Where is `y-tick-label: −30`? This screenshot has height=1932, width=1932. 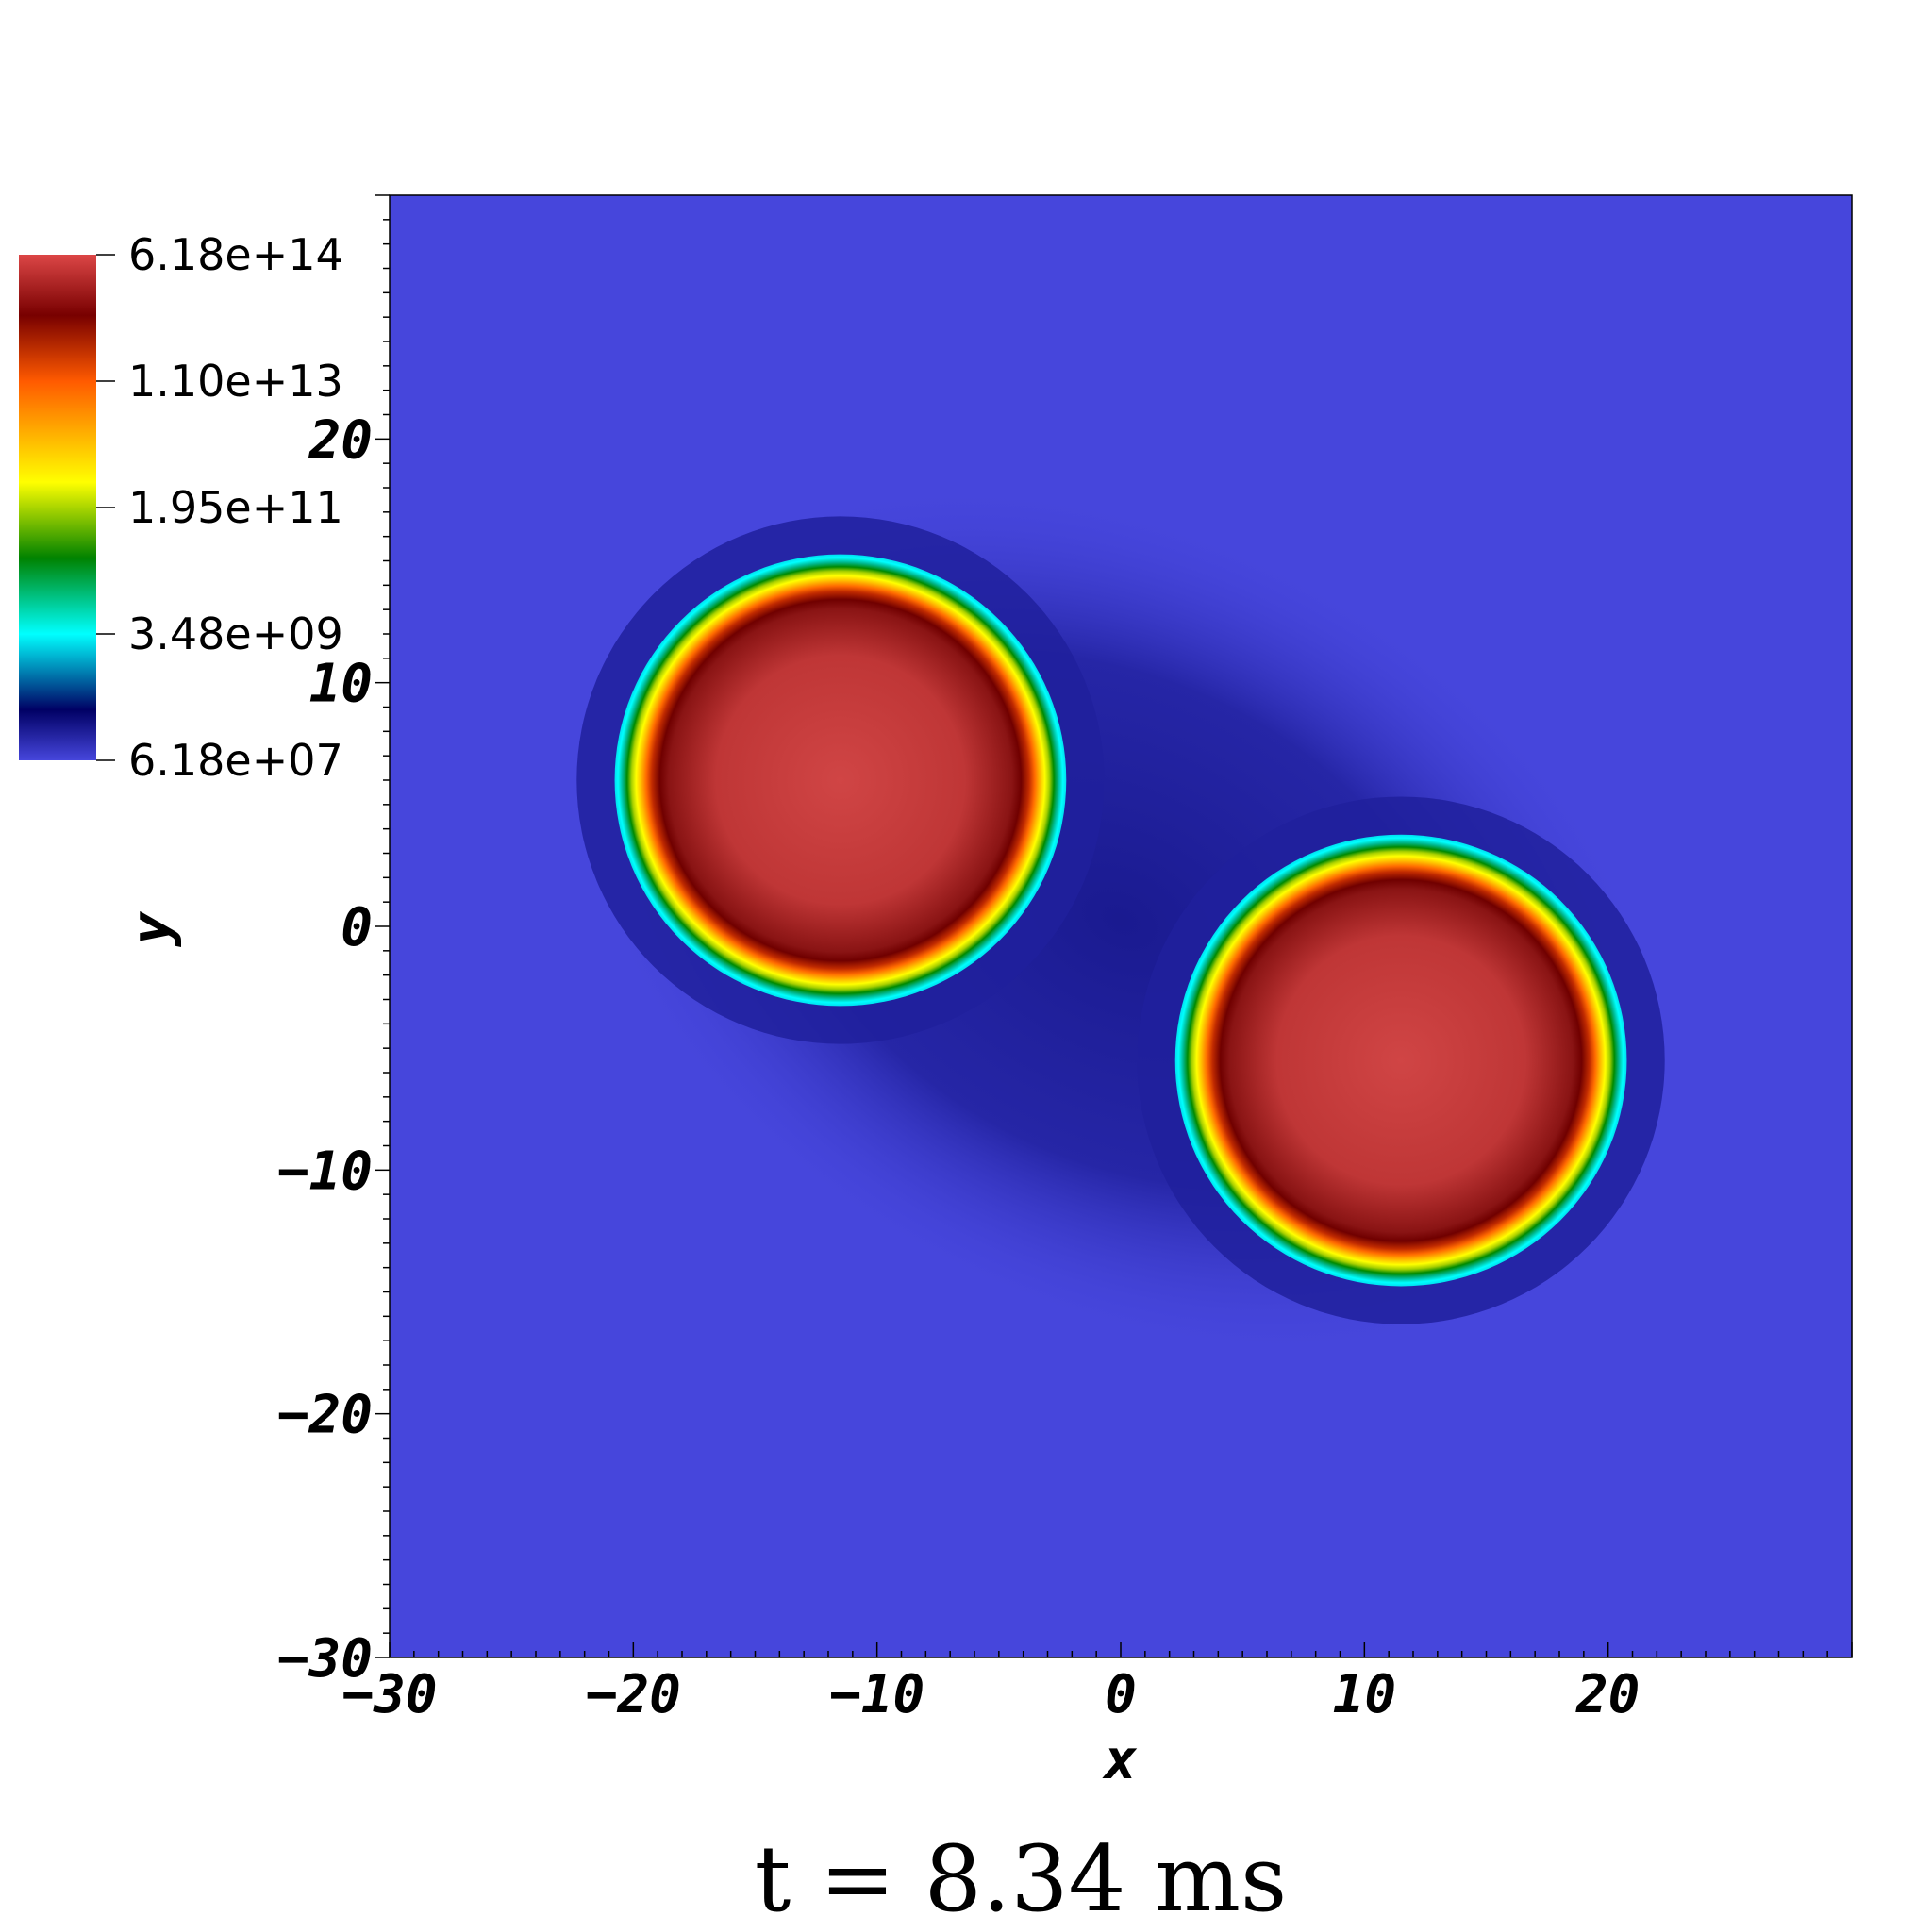 y-tick-label: −30 is located at coordinates (325, 1659).